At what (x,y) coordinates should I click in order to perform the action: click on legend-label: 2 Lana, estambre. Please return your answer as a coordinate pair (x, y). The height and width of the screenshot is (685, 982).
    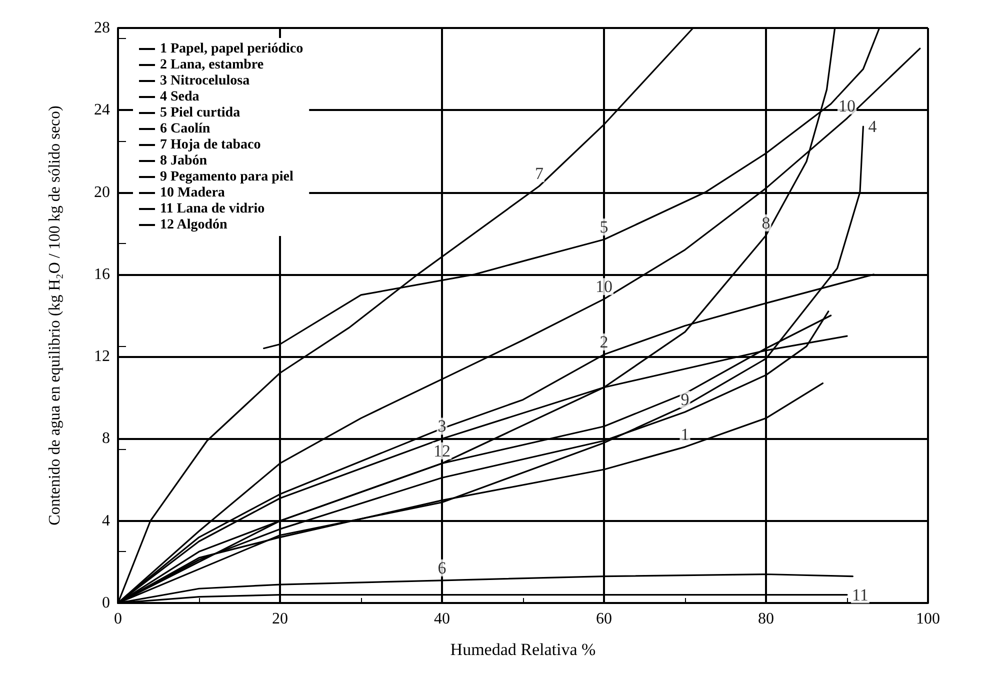
    Looking at the image, I should click on (212, 65).